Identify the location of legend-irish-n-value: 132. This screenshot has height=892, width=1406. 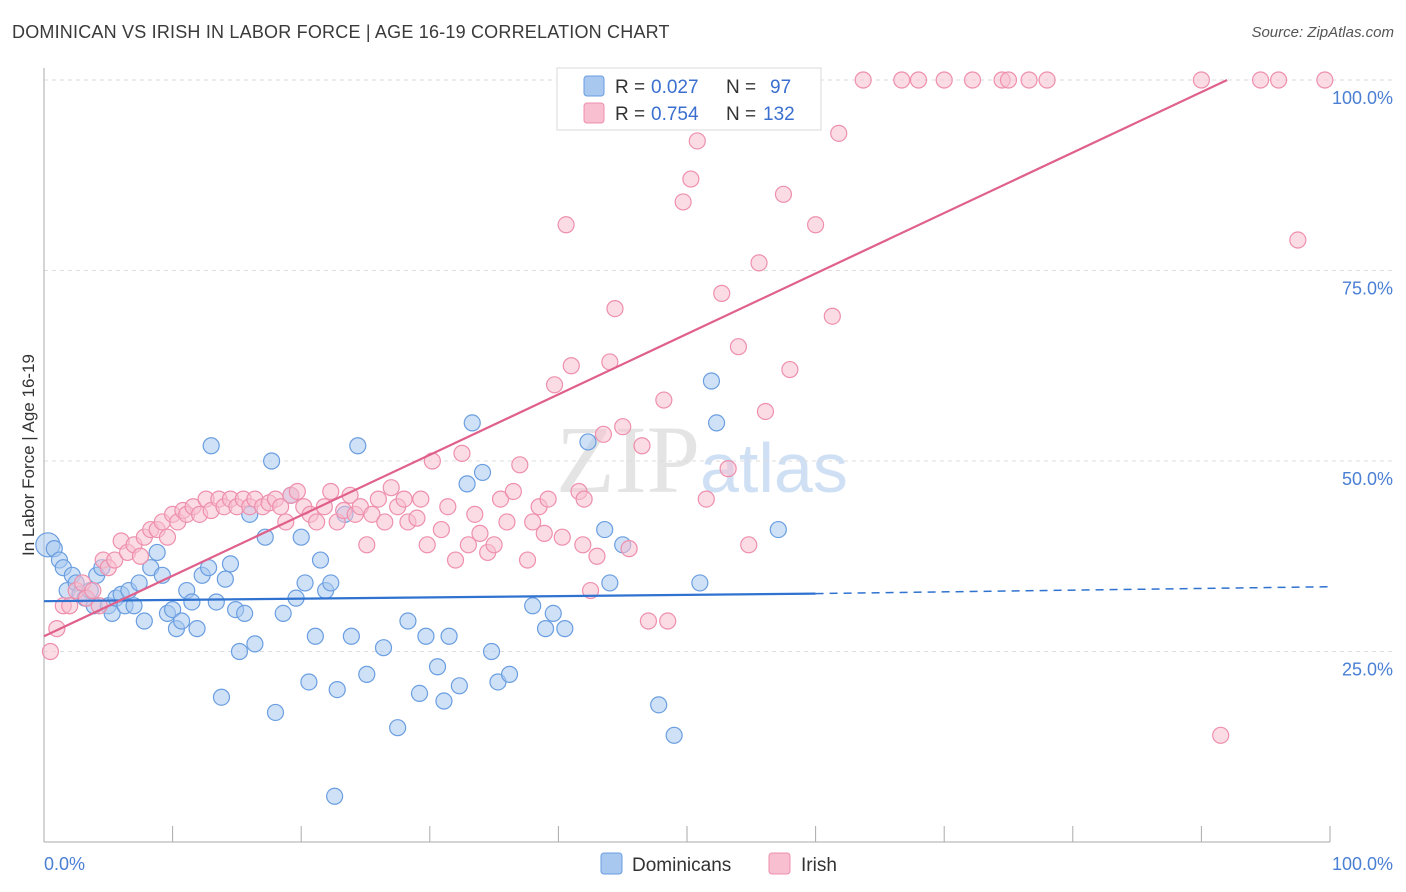
(779, 114).